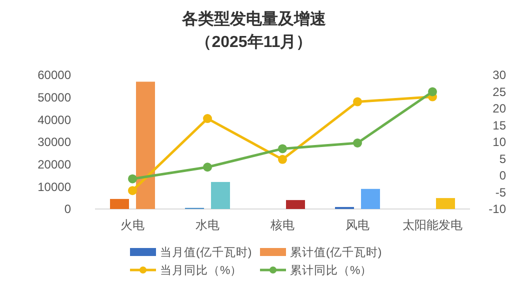 This screenshot has height=294, width=508. Describe the element at coordinates (55, 97) in the screenshot. I see `y-tick-label: 50000` at that location.